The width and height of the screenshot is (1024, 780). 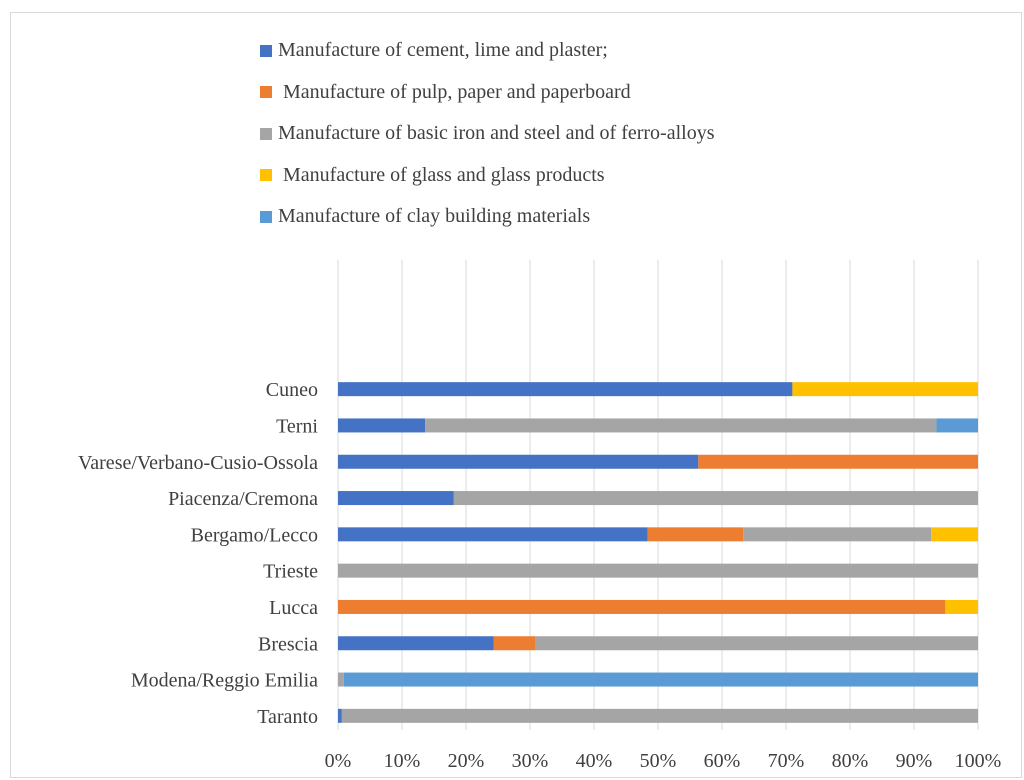 I want to click on category-label-lucca: Lucca, so click(x=293, y=608).